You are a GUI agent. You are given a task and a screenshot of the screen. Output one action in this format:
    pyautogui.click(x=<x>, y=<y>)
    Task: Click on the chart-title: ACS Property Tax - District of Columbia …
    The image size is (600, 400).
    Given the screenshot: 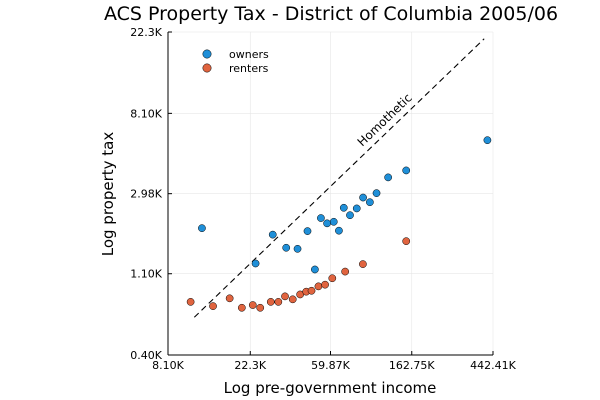 What is the action you would take?
    pyautogui.click(x=331, y=14)
    